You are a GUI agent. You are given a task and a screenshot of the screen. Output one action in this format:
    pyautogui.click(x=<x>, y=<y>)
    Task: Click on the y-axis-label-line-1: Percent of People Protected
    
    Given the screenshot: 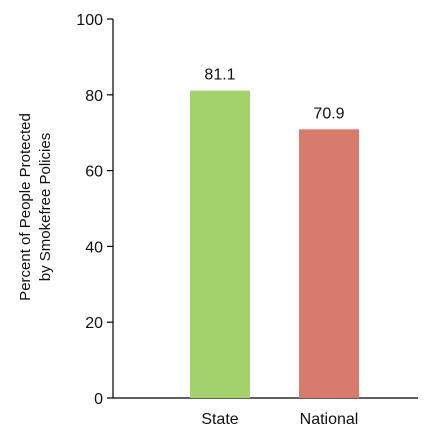 What is the action you would take?
    pyautogui.click(x=25, y=207)
    